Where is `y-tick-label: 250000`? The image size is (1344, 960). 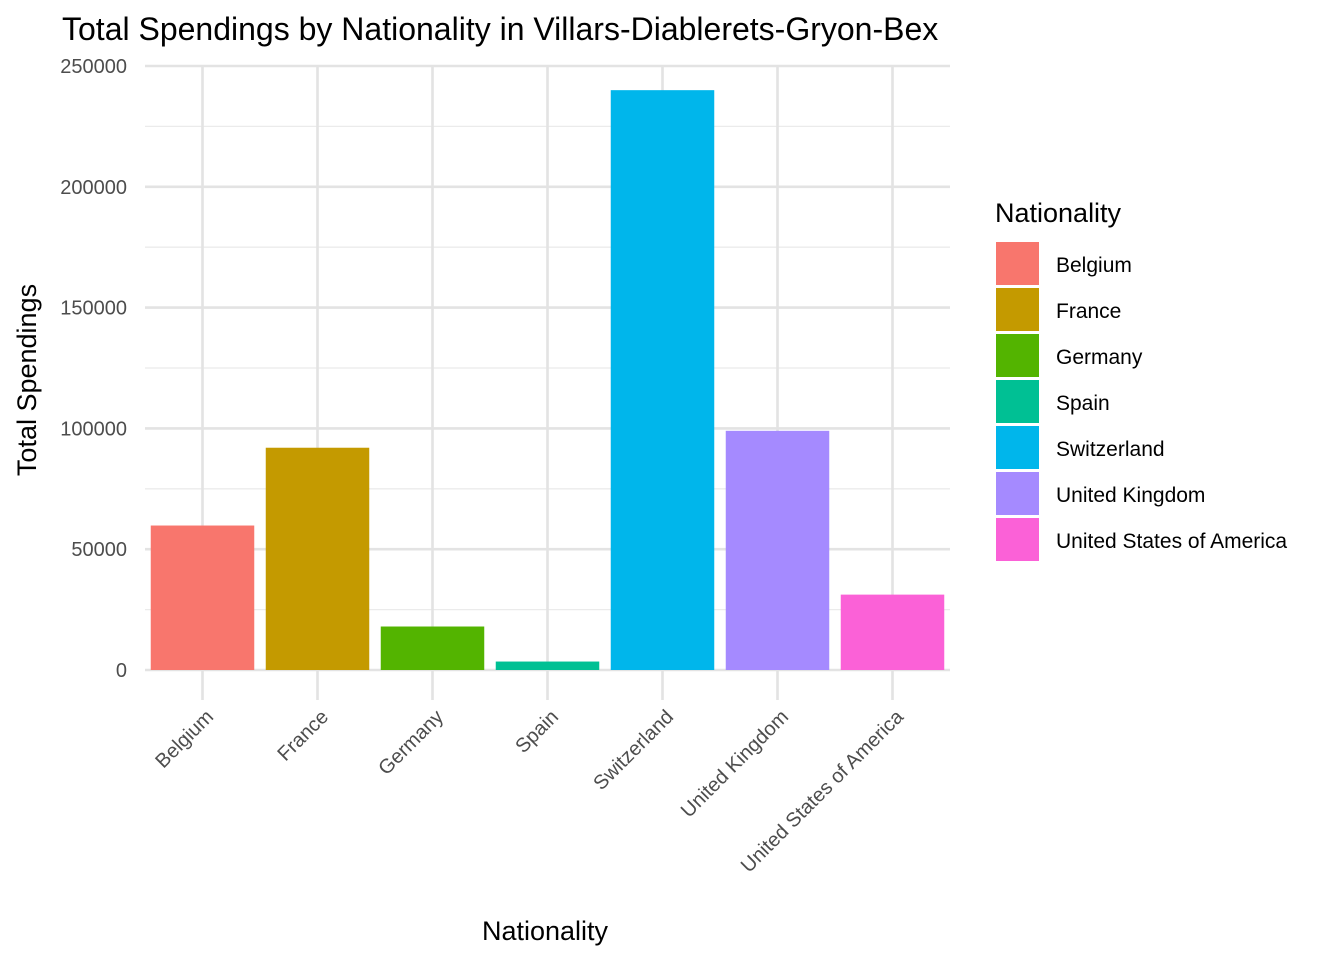 y-tick-label: 250000 is located at coordinates (93, 67).